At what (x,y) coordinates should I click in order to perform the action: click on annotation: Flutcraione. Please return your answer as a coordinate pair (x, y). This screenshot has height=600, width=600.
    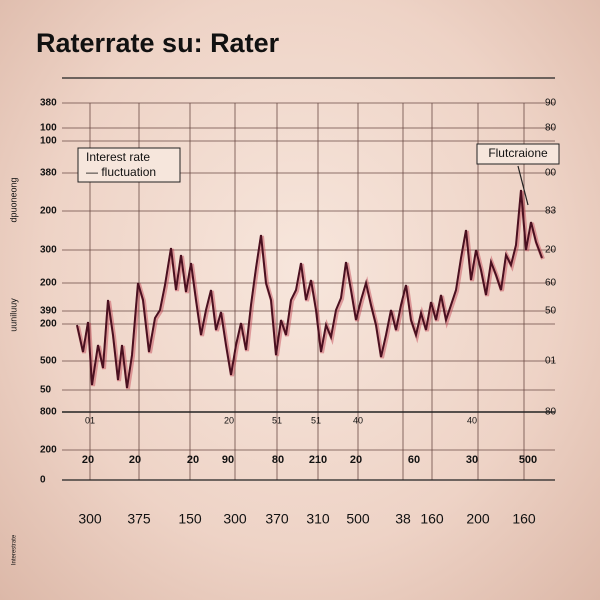
    Looking at the image, I should click on (518, 153).